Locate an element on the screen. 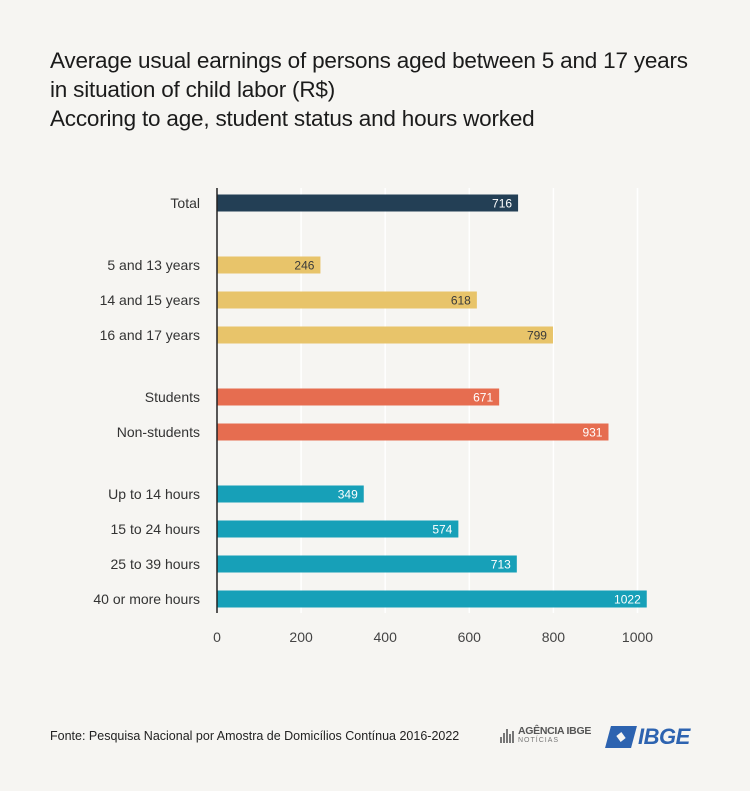 The width and height of the screenshot is (750, 791). bar-value-label: 931 is located at coordinates (592, 433).